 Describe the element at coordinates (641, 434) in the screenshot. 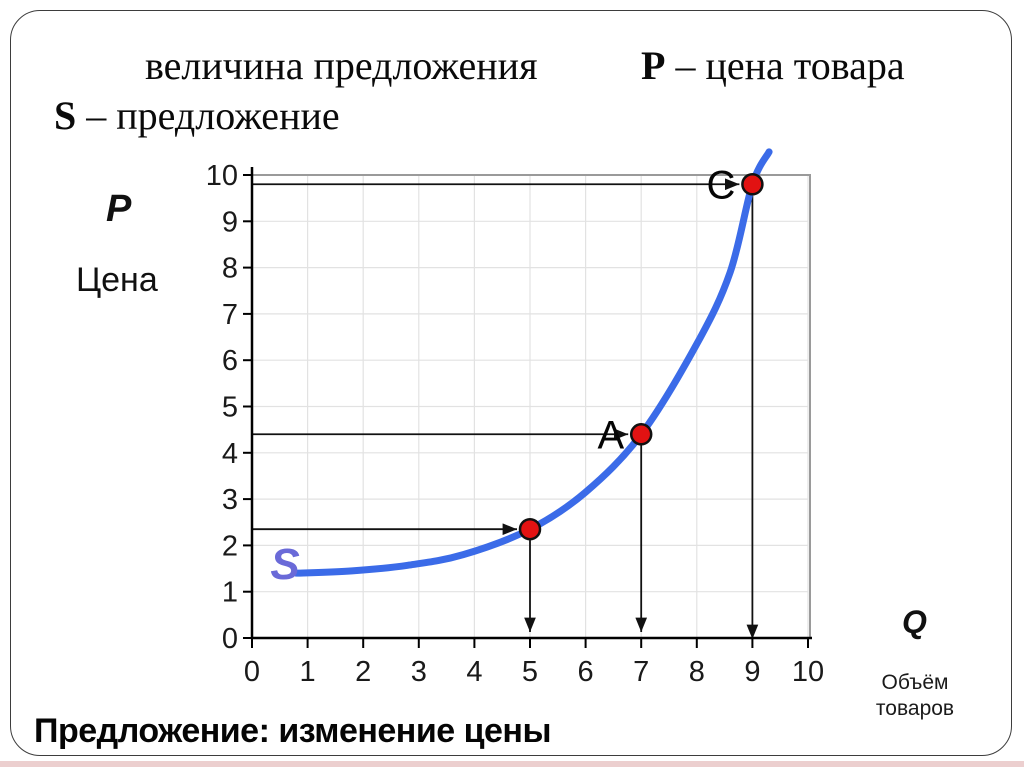

I see `point-marker-A` at that location.